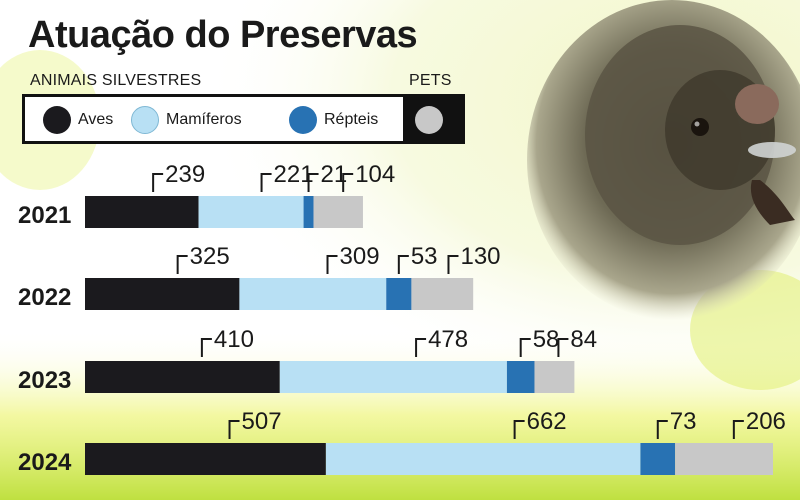  What do you see at coordinates (480, 256) in the screenshot?
I see `data-label-2022-pets: 130` at bounding box center [480, 256].